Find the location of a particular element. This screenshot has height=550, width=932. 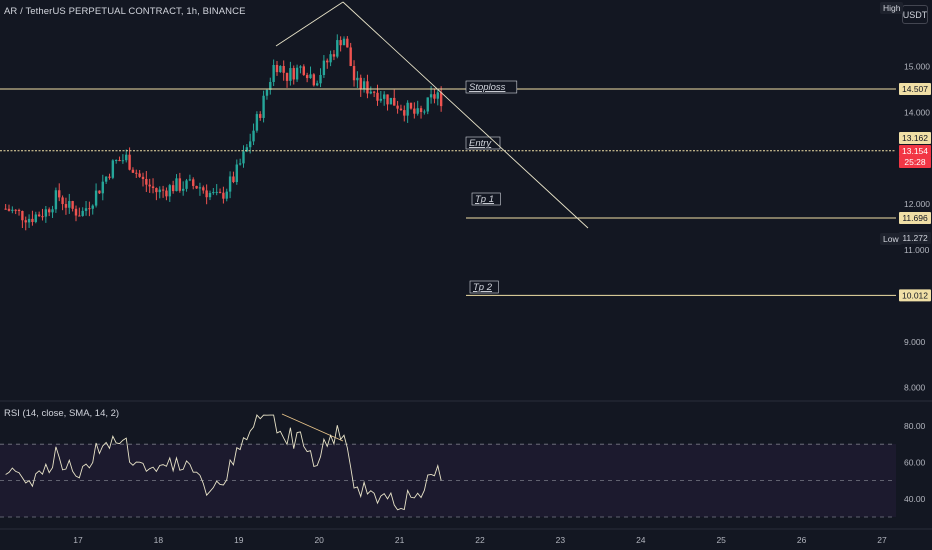

stoploss-price-value: 14.507 is located at coordinates (915, 89).